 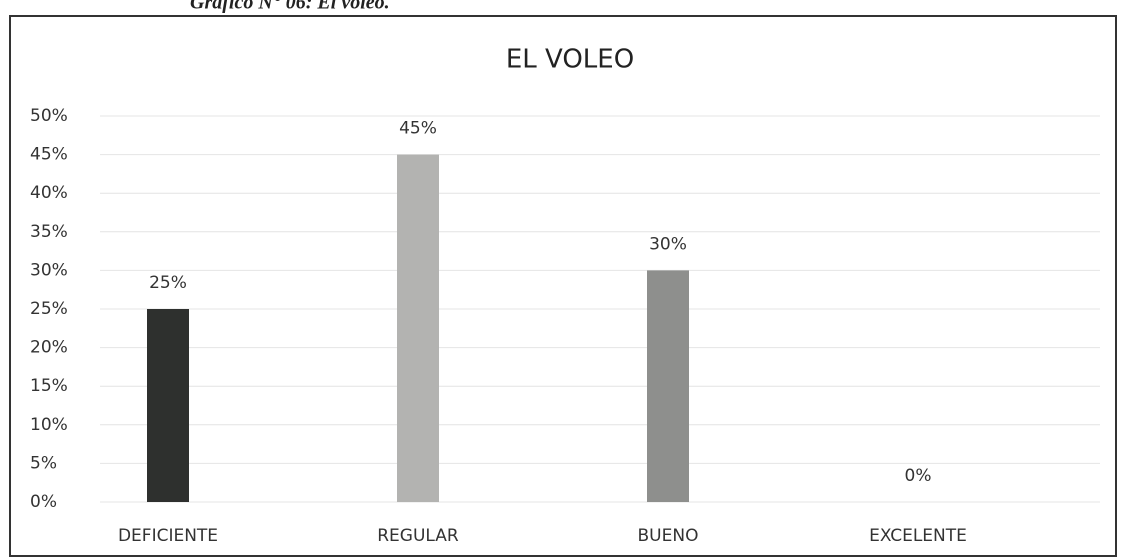 What do you see at coordinates (668, 244) in the screenshot?
I see `data-label: 30%` at bounding box center [668, 244].